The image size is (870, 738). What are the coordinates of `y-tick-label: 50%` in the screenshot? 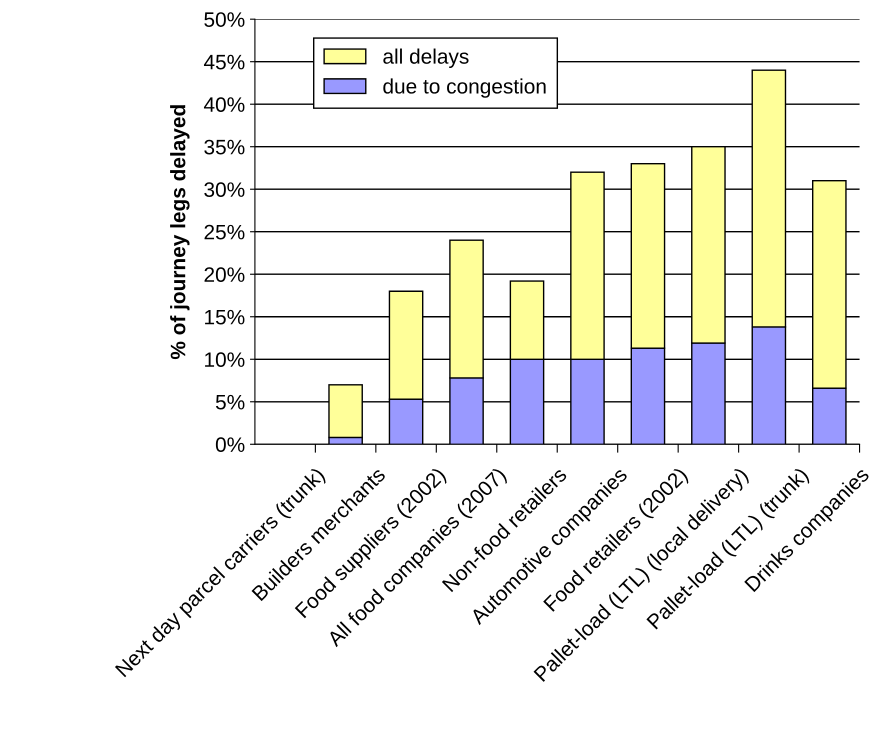 It's located at (224, 19).